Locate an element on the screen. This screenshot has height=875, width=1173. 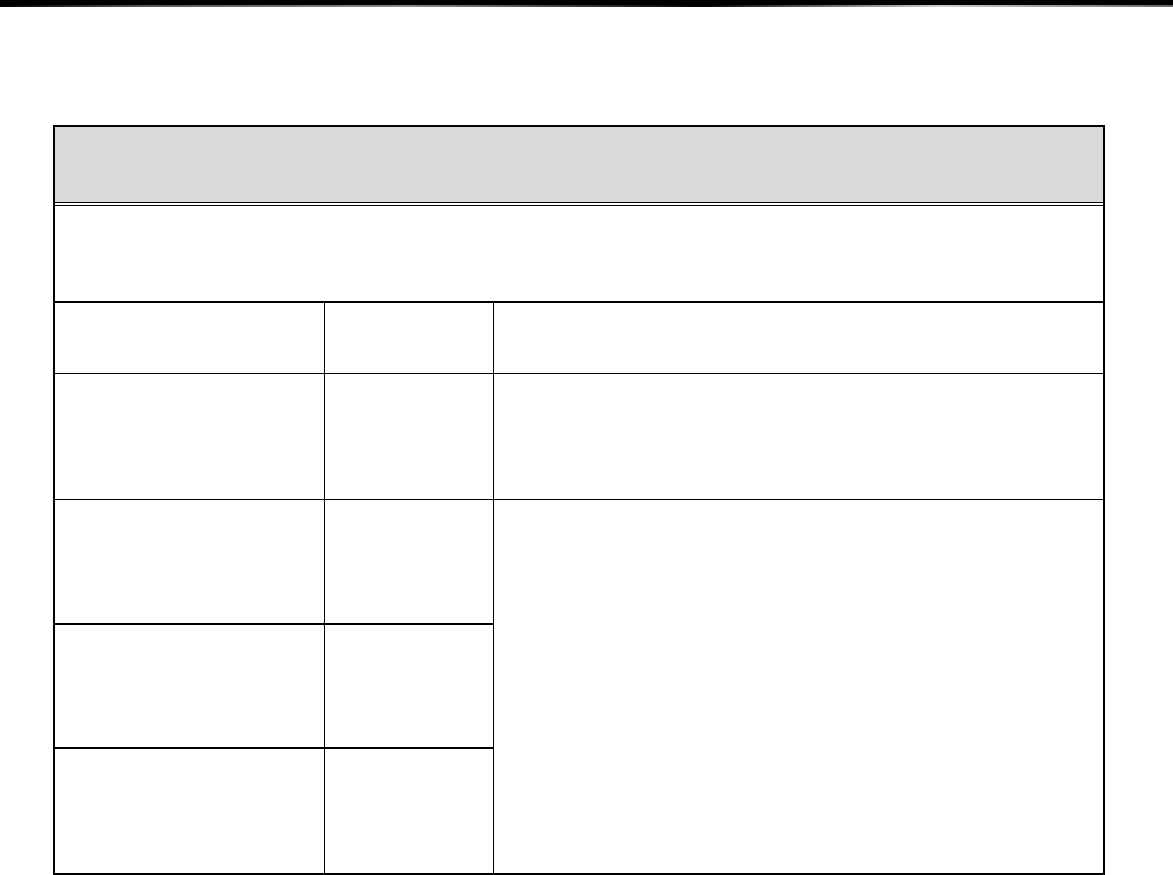
header-divider is located at coordinates (579, 202).